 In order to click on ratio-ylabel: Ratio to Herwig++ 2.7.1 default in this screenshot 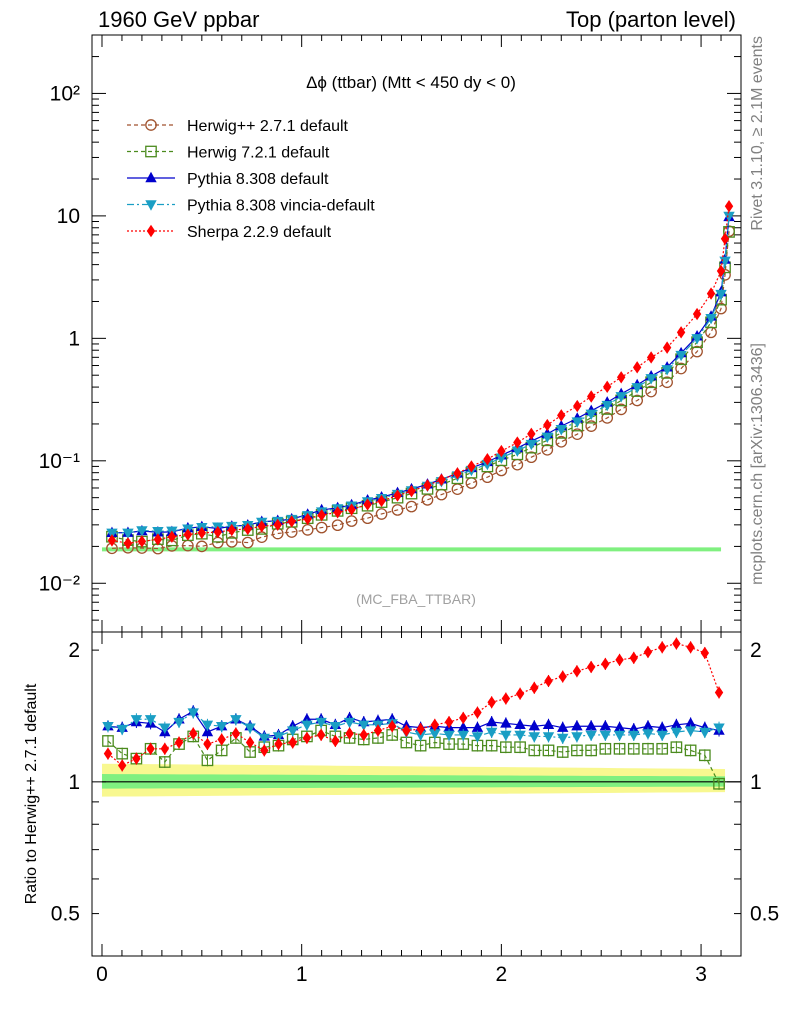, I will do `click(31, 793)`.